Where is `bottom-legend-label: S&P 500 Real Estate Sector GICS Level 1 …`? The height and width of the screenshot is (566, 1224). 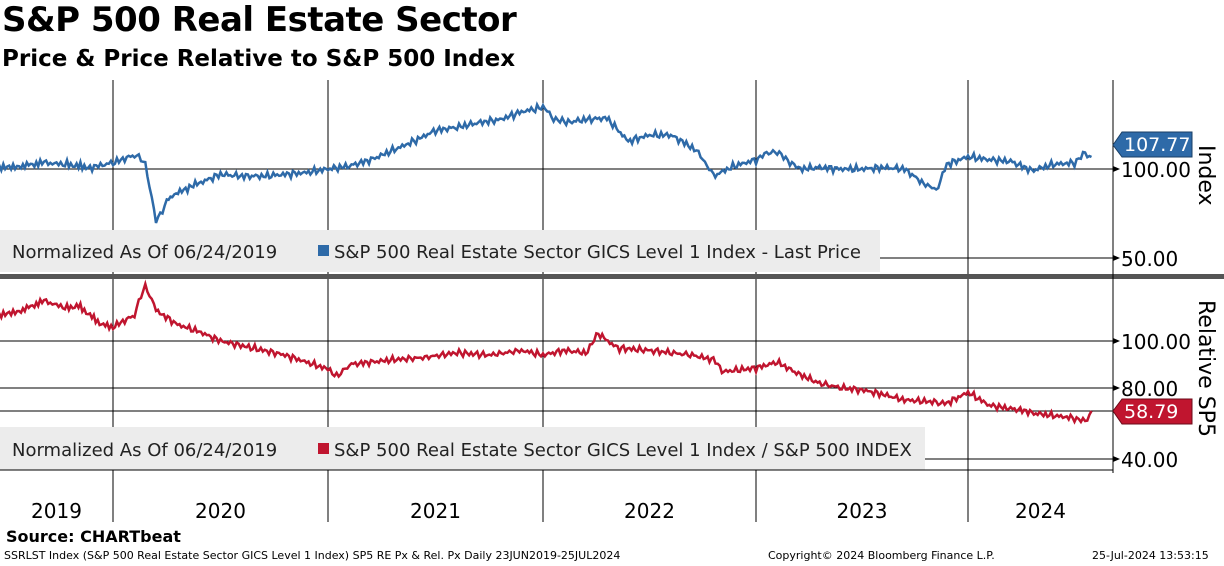 bottom-legend-label: S&P 500 Real Estate Sector GICS Level 1 … is located at coordinates (623, 450).